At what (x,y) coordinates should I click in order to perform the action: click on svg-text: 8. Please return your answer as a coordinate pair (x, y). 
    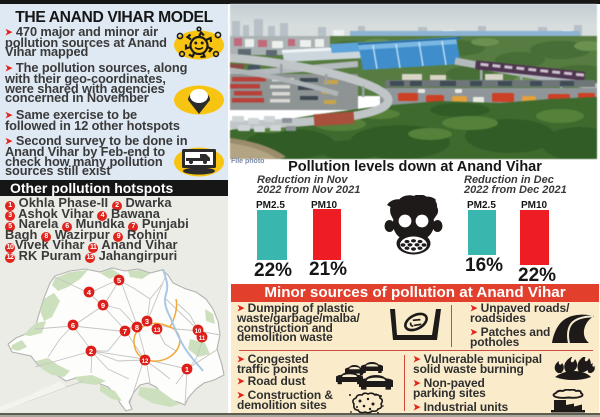
    Looking at the image, I should click on (137, 327).